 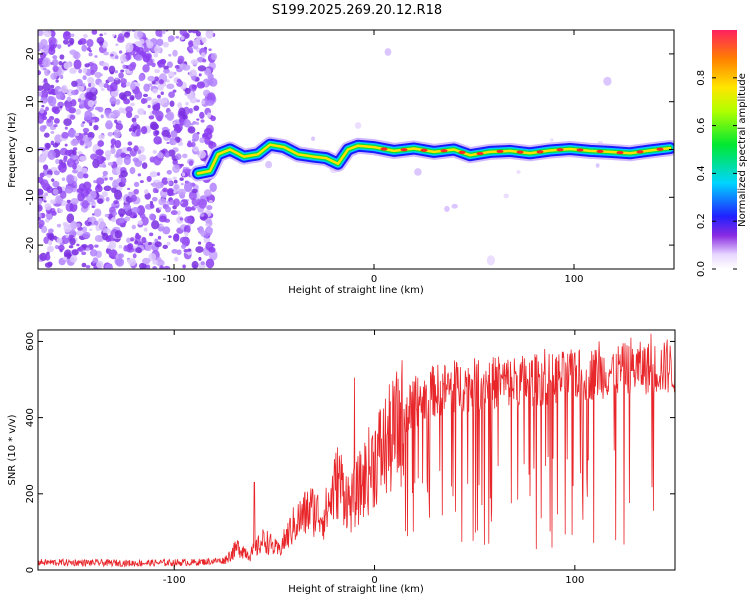 What do you see at coordinates (30, 101) in the screenshot?
I see `y-tick-label: 10` at bounding box center [30, 101].